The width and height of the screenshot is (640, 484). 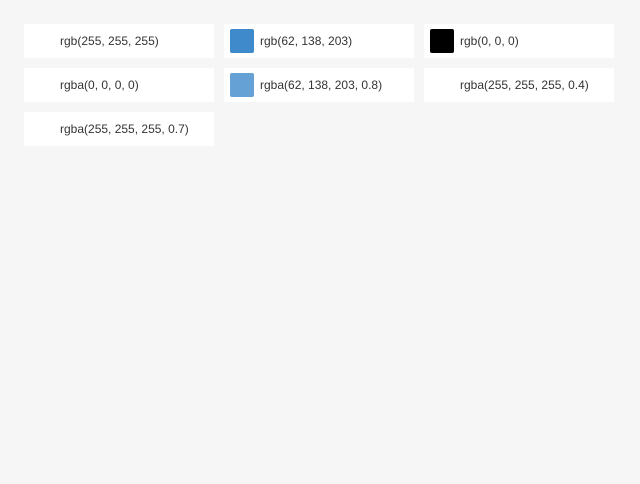 I want to click on color-label: rgba(255, 255, 255, 0.4), so click(x=524, y=85).